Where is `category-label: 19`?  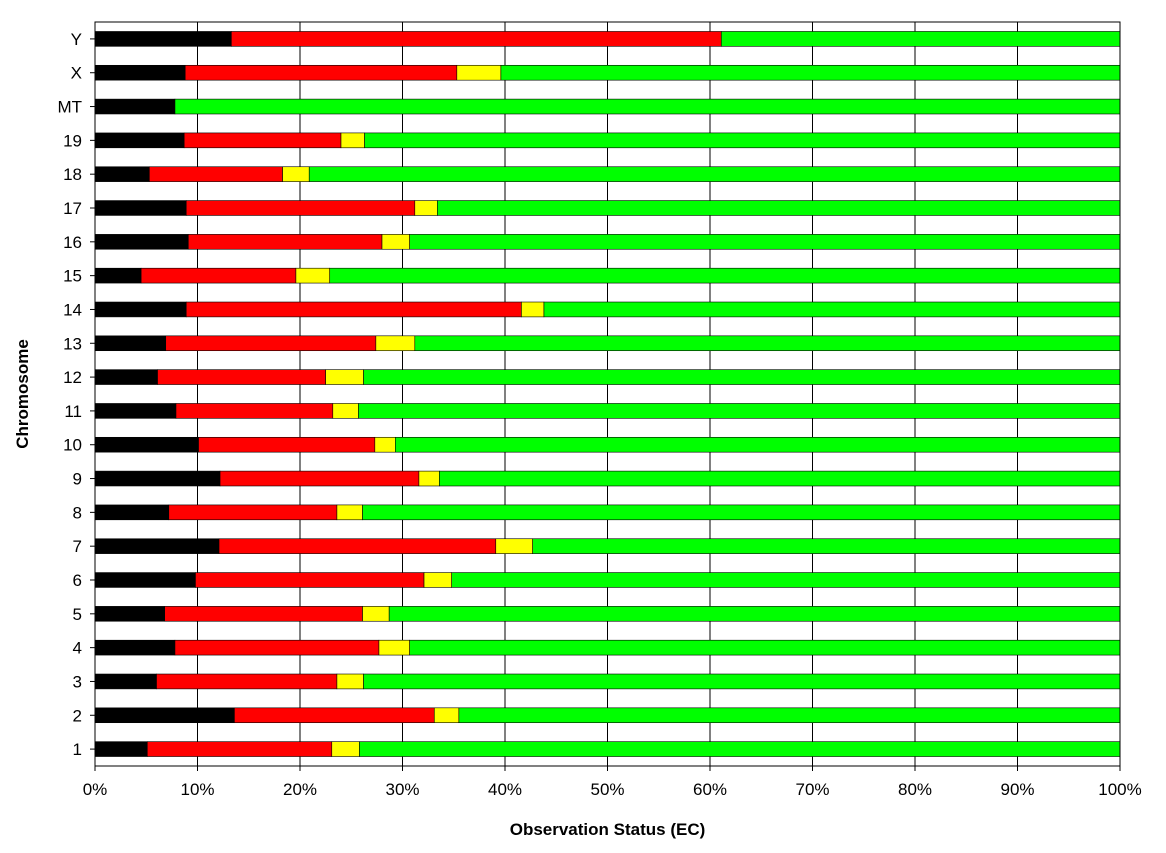
category-label: 19 is located at coordinates (72, 140).